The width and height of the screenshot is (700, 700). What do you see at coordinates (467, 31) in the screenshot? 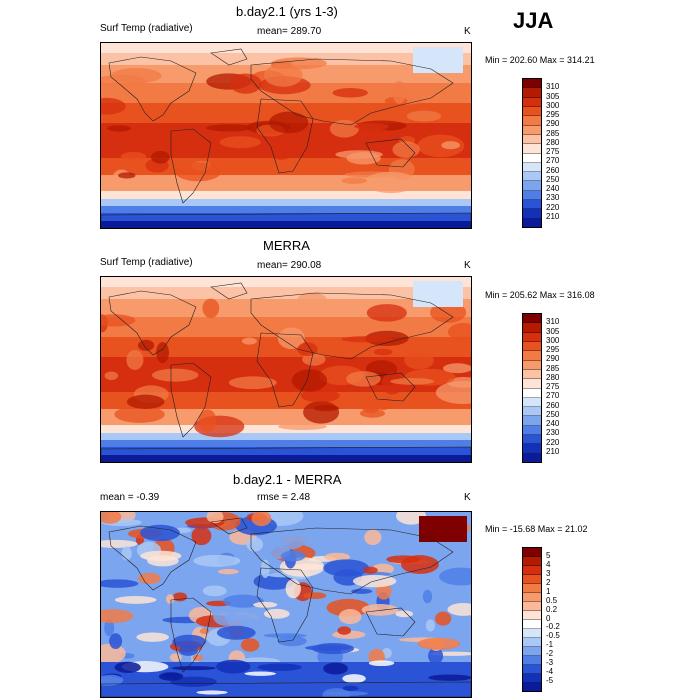
I see `panel-1-units: K` at bounding box center [467, 31].